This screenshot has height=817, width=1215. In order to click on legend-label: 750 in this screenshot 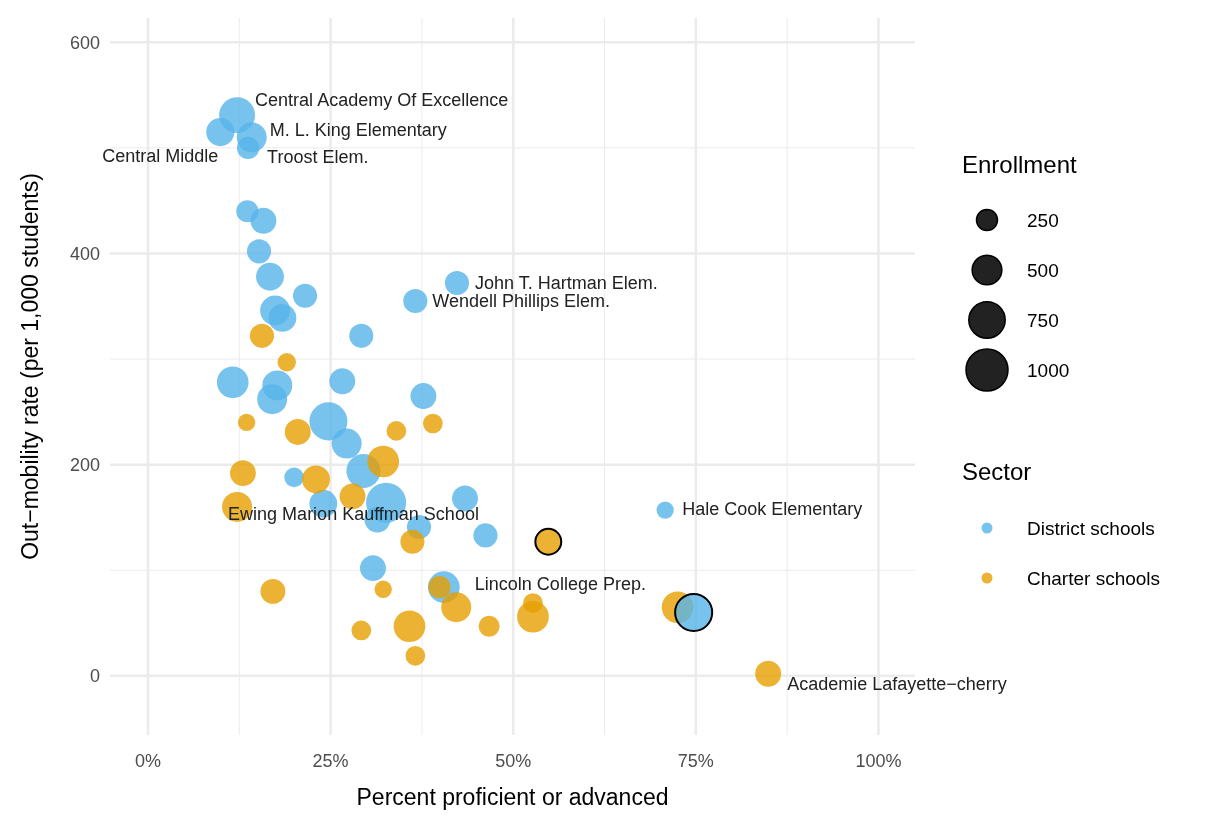, I will do `click(1043, 320)`.